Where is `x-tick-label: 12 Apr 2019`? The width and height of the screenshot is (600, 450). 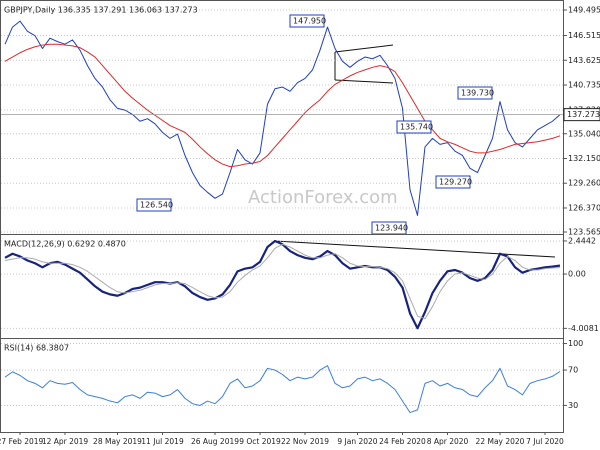
x-tick-label: 12 Apr 2019 is located at coordinates (65, 441).